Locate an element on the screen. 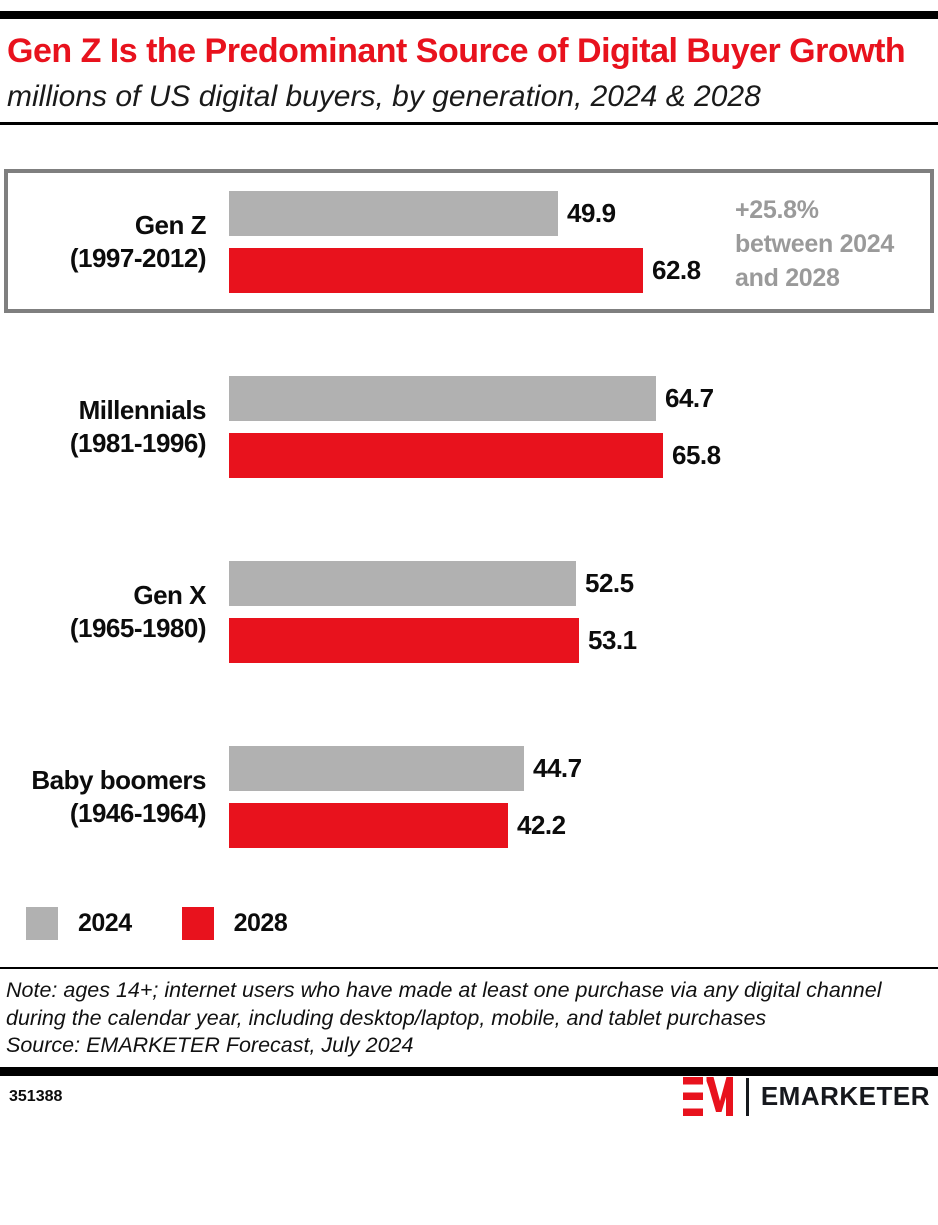  bar-2028-gen-z is located at coordinates (436, 270).